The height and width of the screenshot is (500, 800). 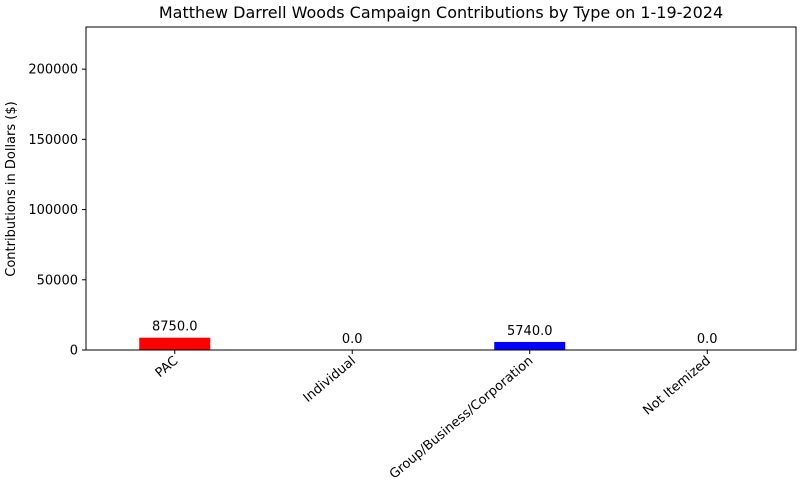 What do you see at coordinates (11, 188) in the screenshot?
I see `y-axis-label: Contributions in Dollars ($)` at bounding box center [11, 188].